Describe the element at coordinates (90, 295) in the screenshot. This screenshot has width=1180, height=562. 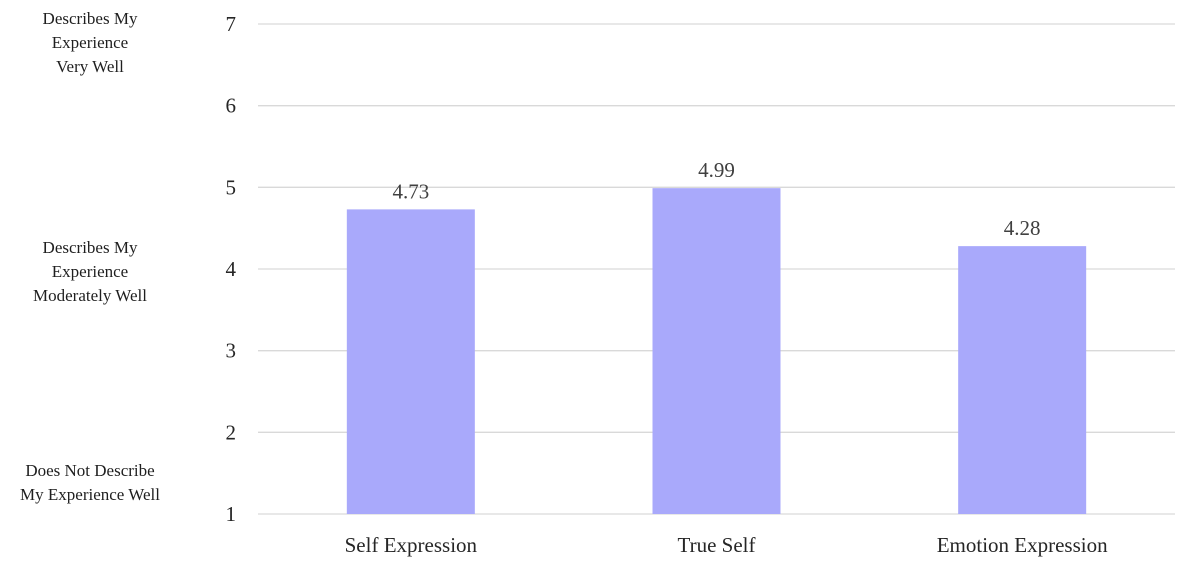
I see `scale-anchor-line: Moderately Well` at that location.